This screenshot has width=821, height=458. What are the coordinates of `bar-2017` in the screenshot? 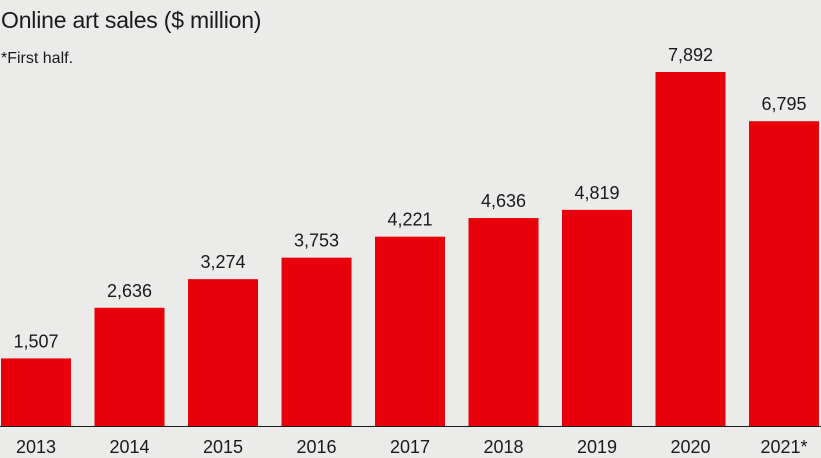 It's located at (410, 331).